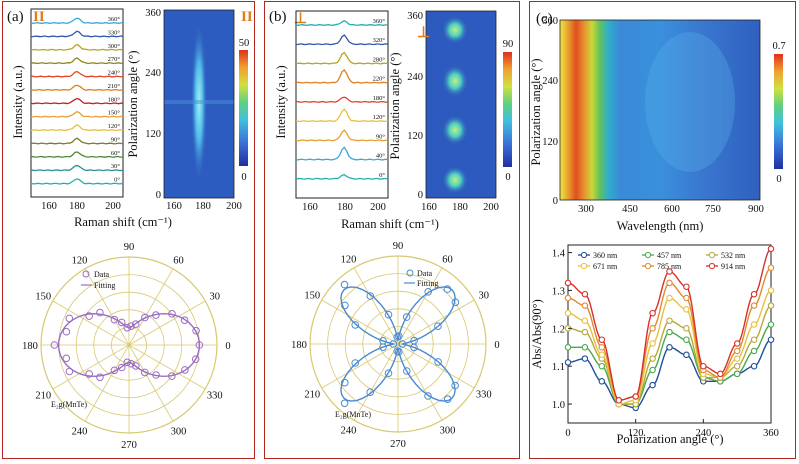 The width and height of the screenshot is (799, 464). Describe the element at coordinates (558, 329) in the screenshot. I see `y-tick-label: 1.2` at that location.